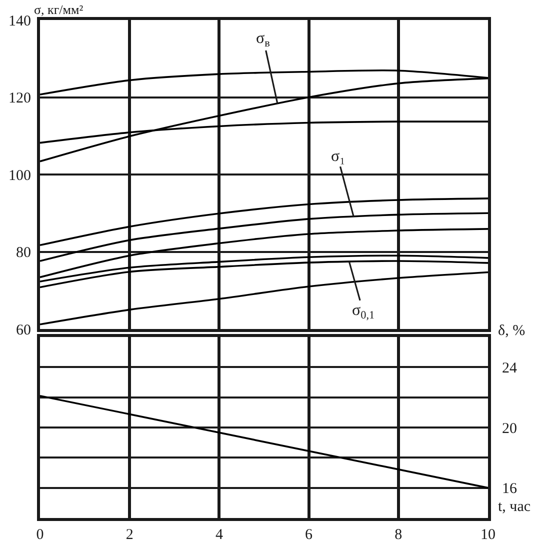 Image resolution: width=552 pixels, height=540 pixels. I want to click on annotation: σ$_{0,1}$, so click(363, 312).